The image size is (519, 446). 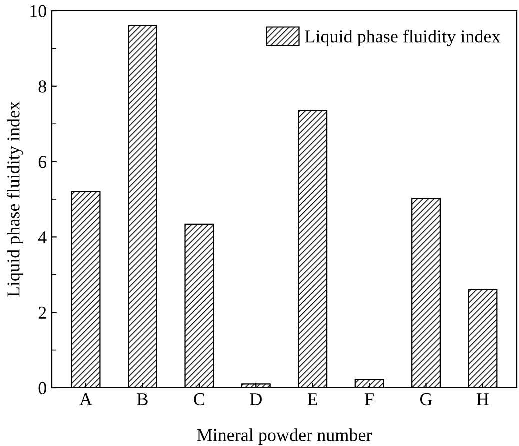 I want to click on y-tick-label: 4, so click(x=42, y=238).